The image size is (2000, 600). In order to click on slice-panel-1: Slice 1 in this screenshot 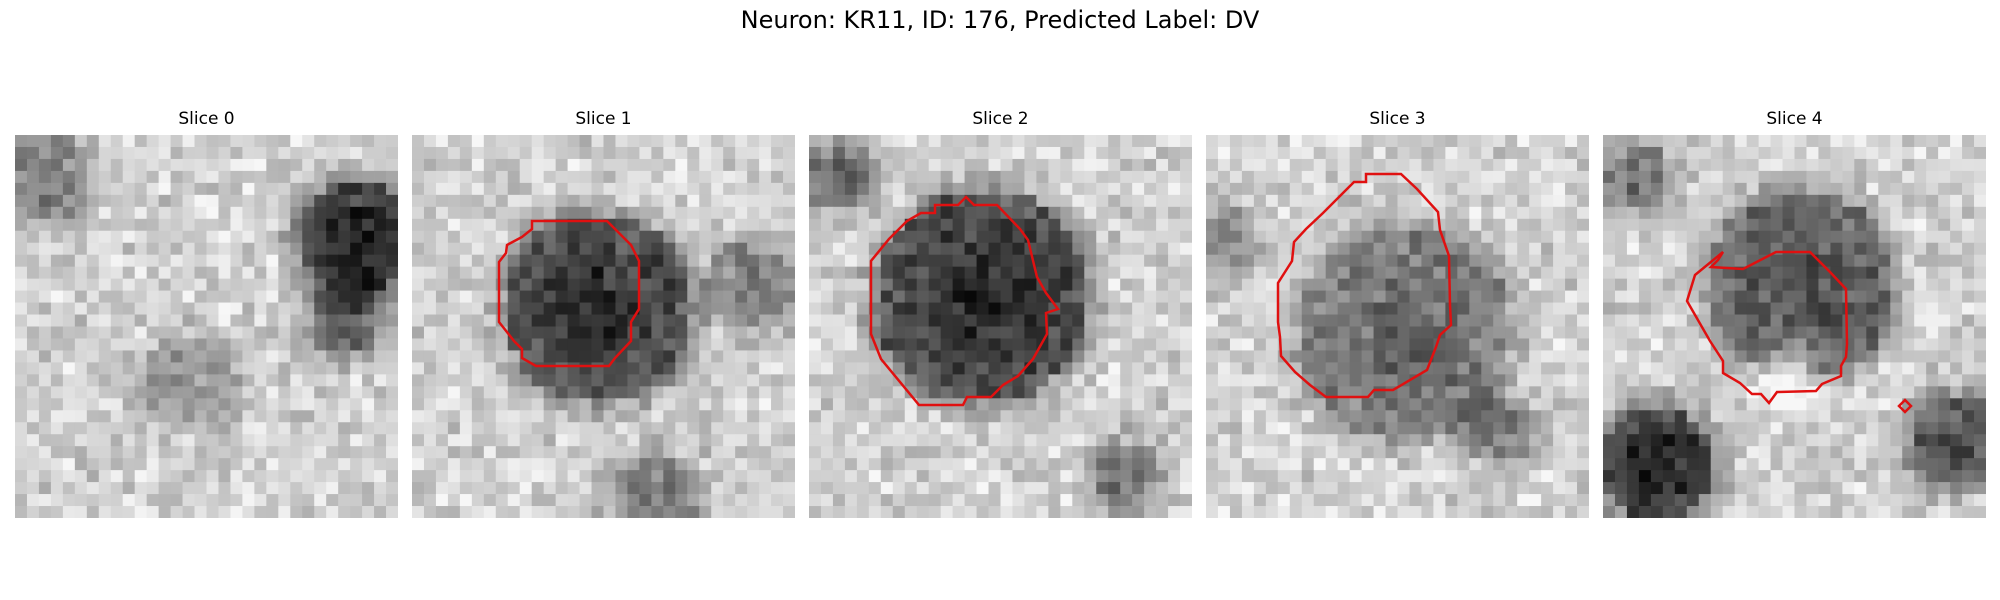, I will do `click(603, 312)`.